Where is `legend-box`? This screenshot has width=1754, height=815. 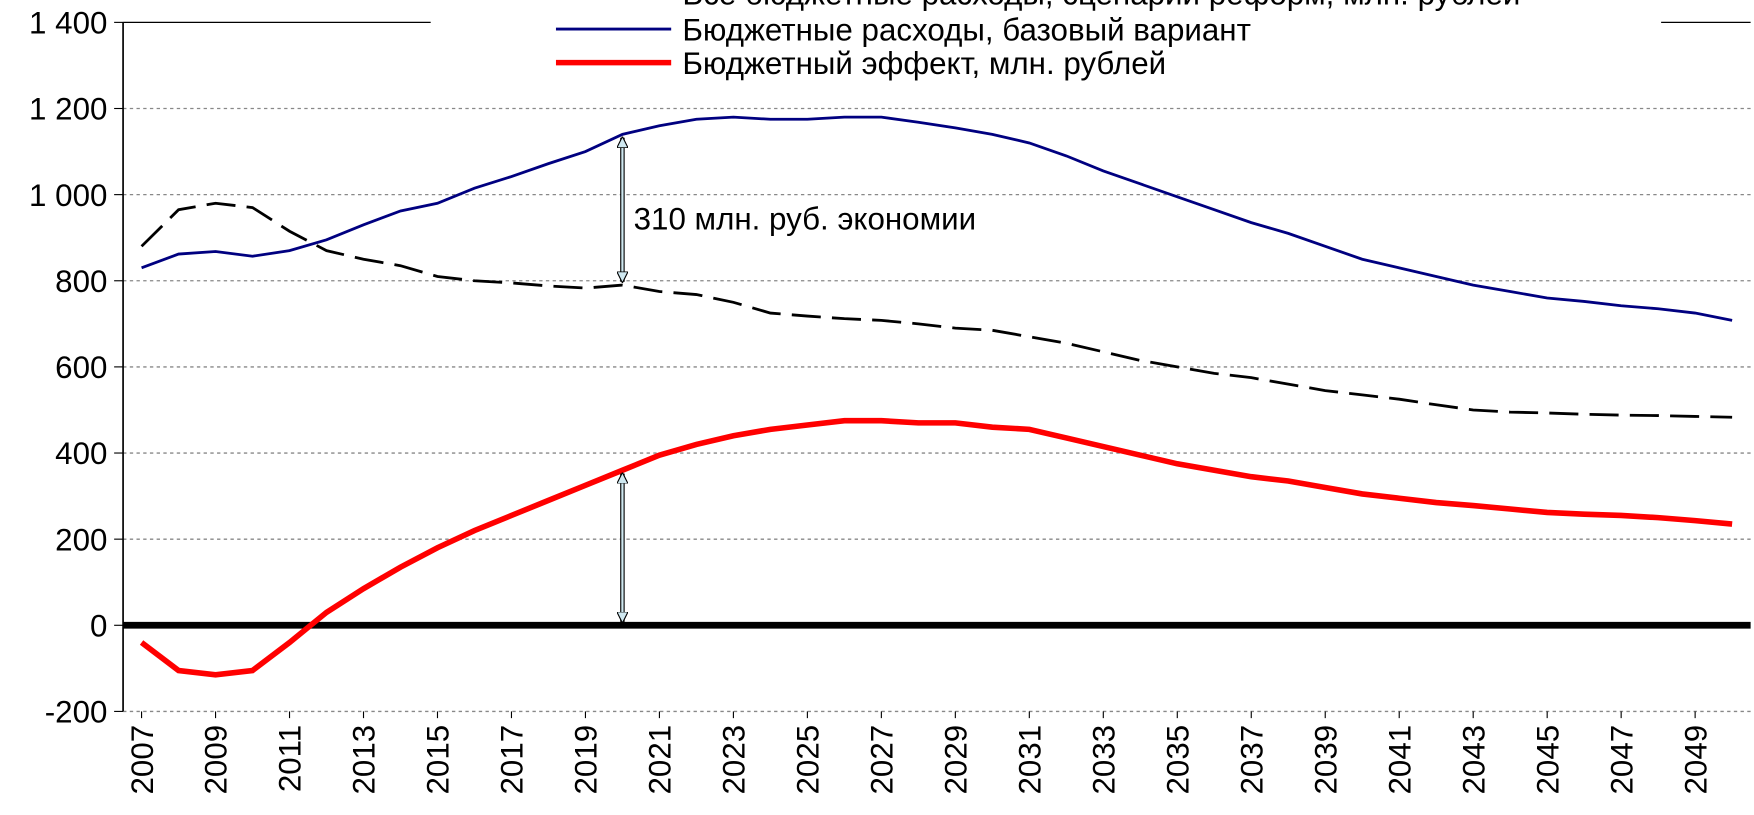 legend-box is located at coordinates (1046, 44).